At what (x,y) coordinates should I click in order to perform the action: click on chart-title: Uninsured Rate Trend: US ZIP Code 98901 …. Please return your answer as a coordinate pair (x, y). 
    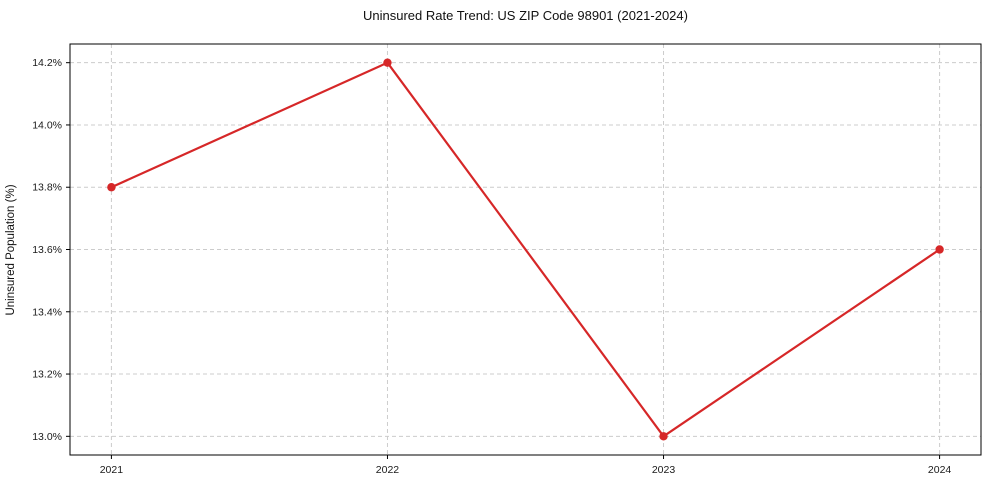
    Looking at the image, I should click on (525, 15).